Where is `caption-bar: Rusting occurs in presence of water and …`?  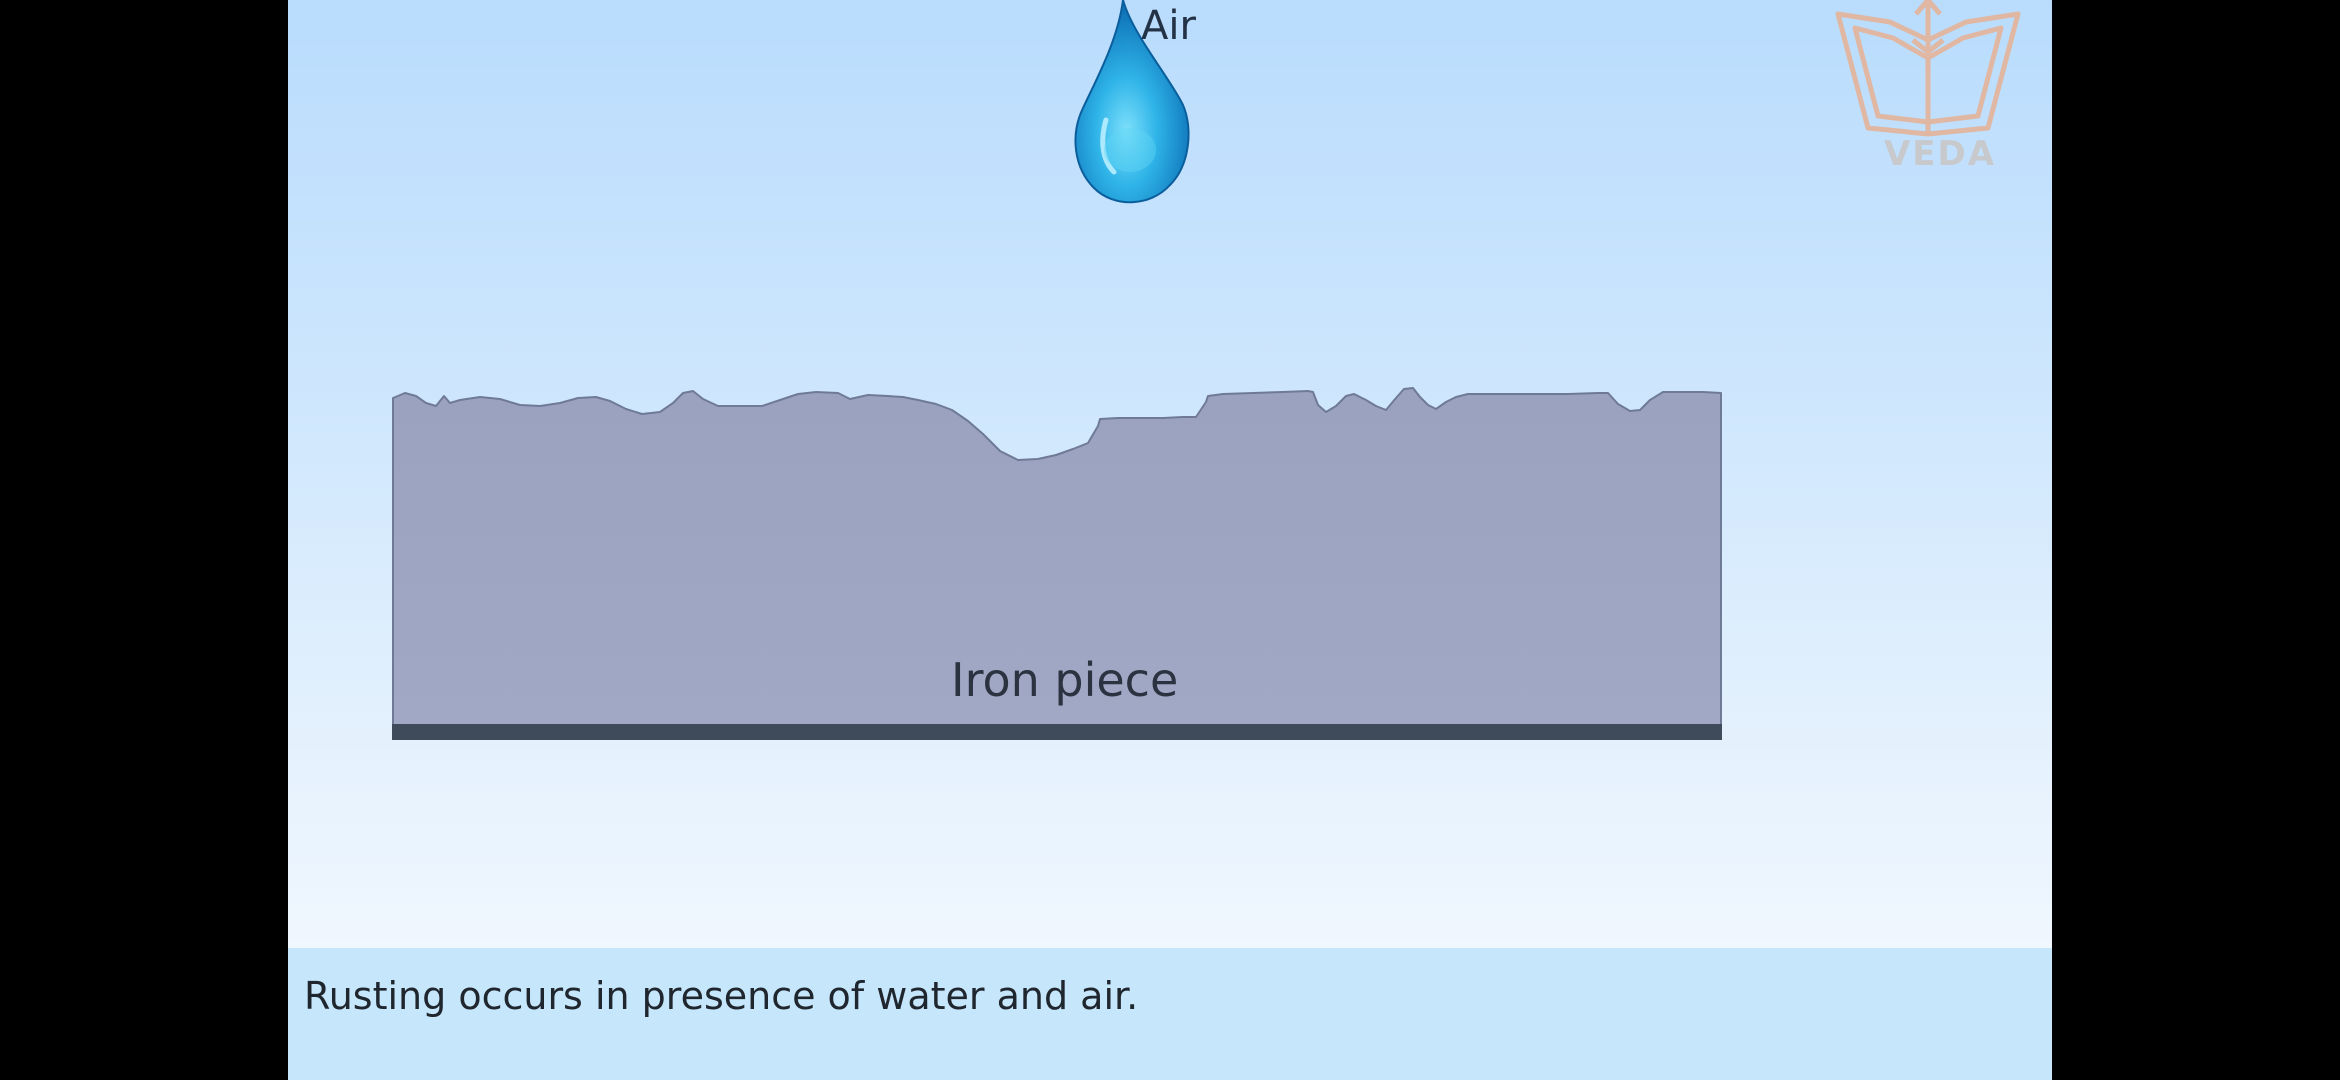
caption-bar: Rusting occurs in presence of water and … is located at coordinates (1170, 1014).